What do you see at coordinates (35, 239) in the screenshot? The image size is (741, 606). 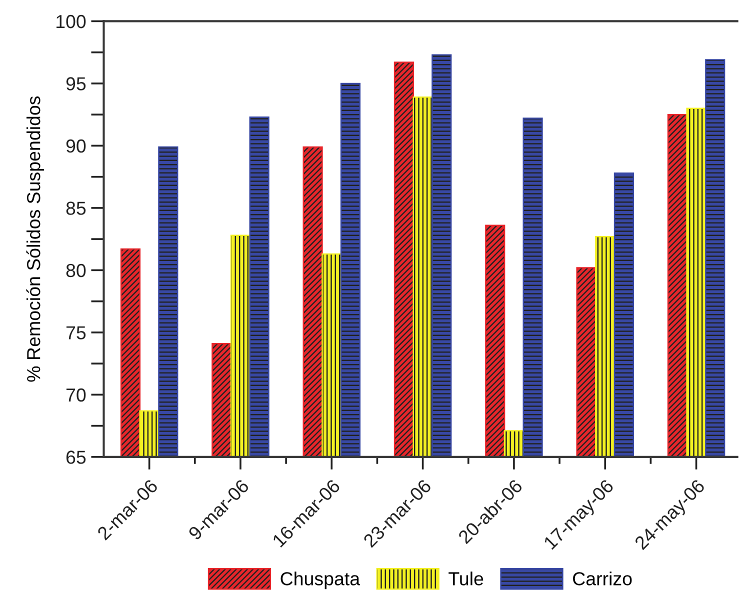 I see `y-axis-title: % Remoción Sólidos Suspendidos` at bounding box center [35, 239].